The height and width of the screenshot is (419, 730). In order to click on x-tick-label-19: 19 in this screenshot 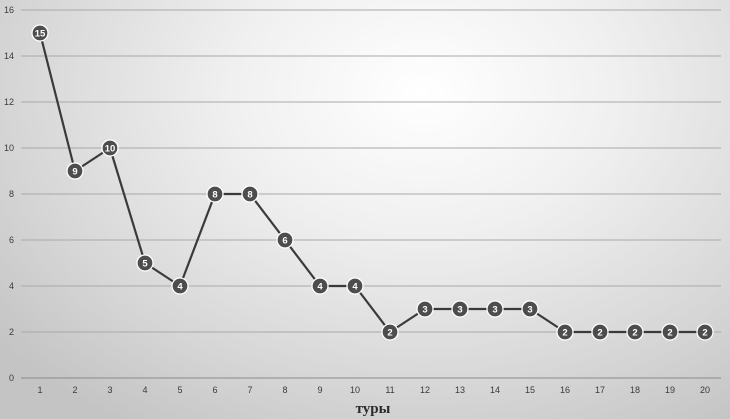, I will do `click(670, 390)`.